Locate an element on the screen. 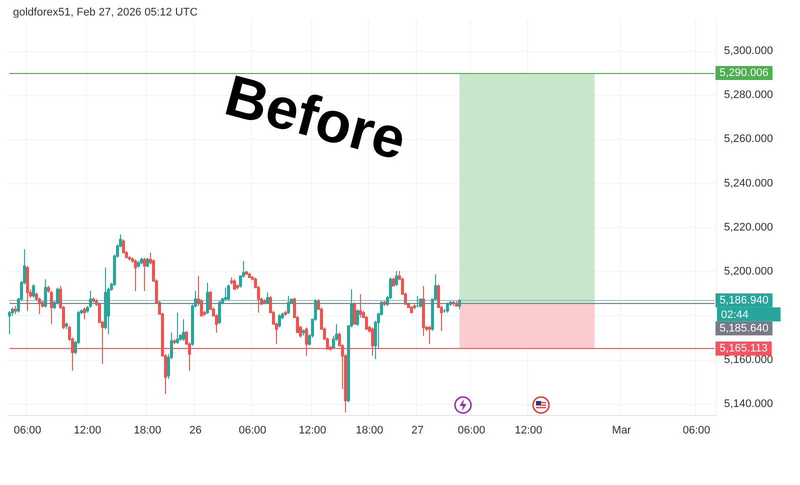  y-tick-label: 5,140.000 is located at coordinates (748, 404).